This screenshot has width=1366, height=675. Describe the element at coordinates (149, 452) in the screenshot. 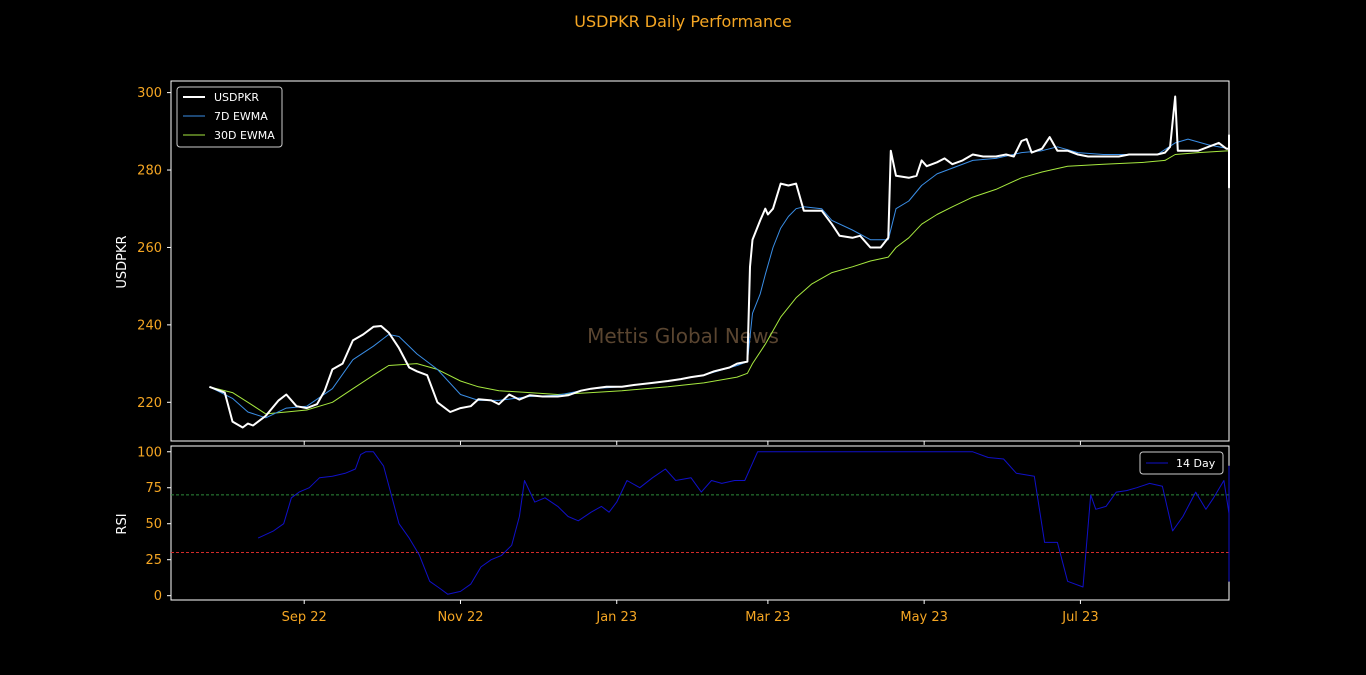

I see `rsi-y-tick-label: 100` at that location.